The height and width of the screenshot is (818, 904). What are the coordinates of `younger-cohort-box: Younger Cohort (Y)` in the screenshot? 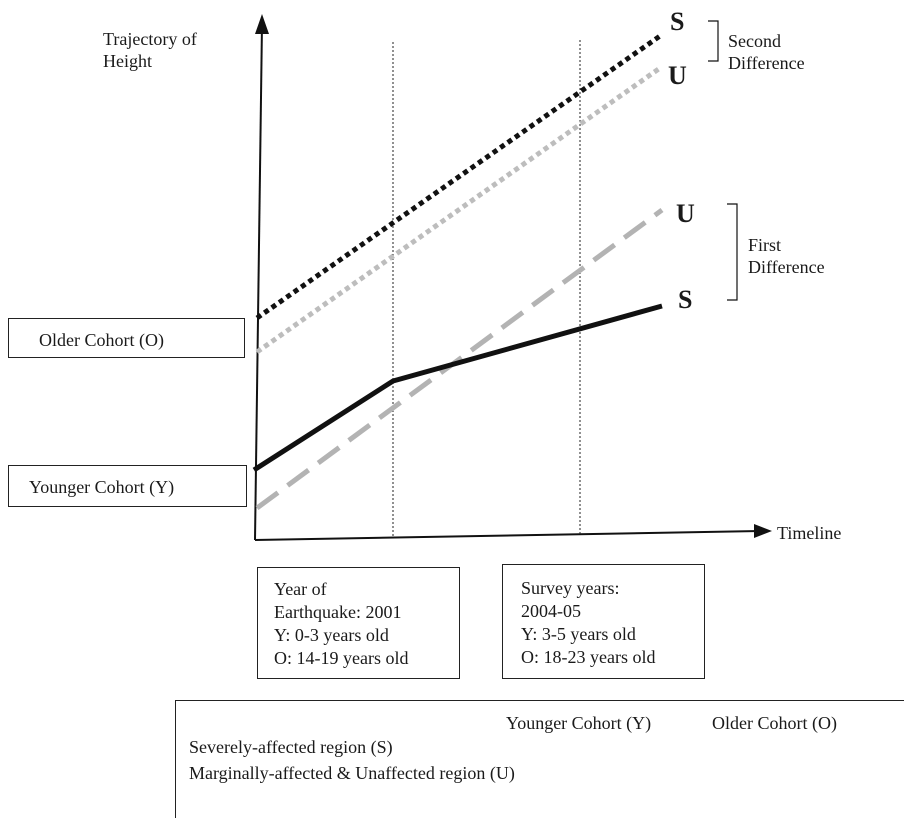 It's located at (127, 486).